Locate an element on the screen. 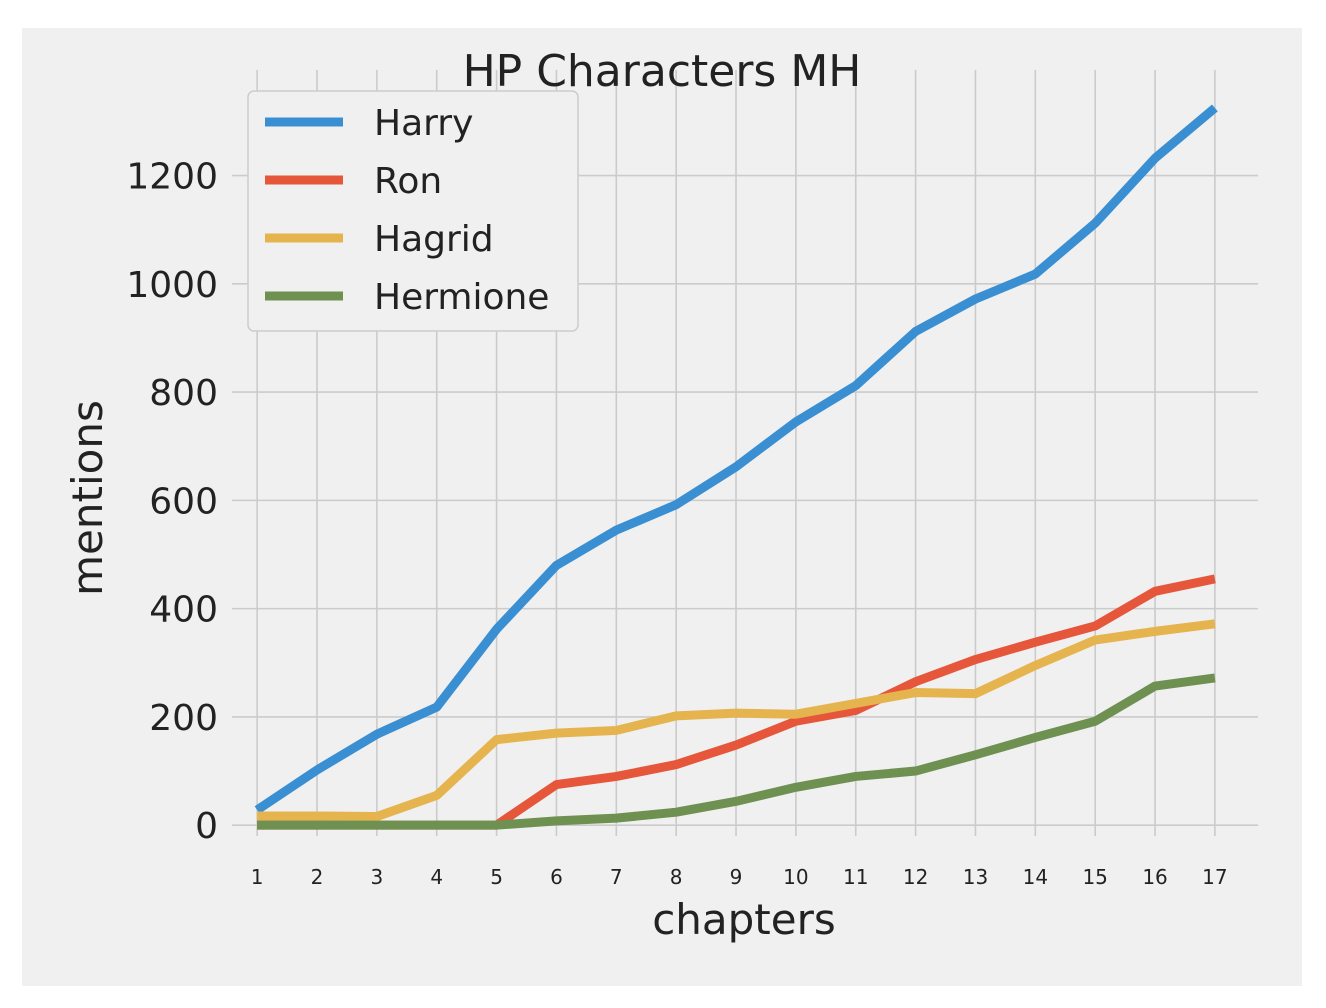 This screenshot has width=1326, height=1008. x-tick-label: 16 is located at coordinates (1154, 877).